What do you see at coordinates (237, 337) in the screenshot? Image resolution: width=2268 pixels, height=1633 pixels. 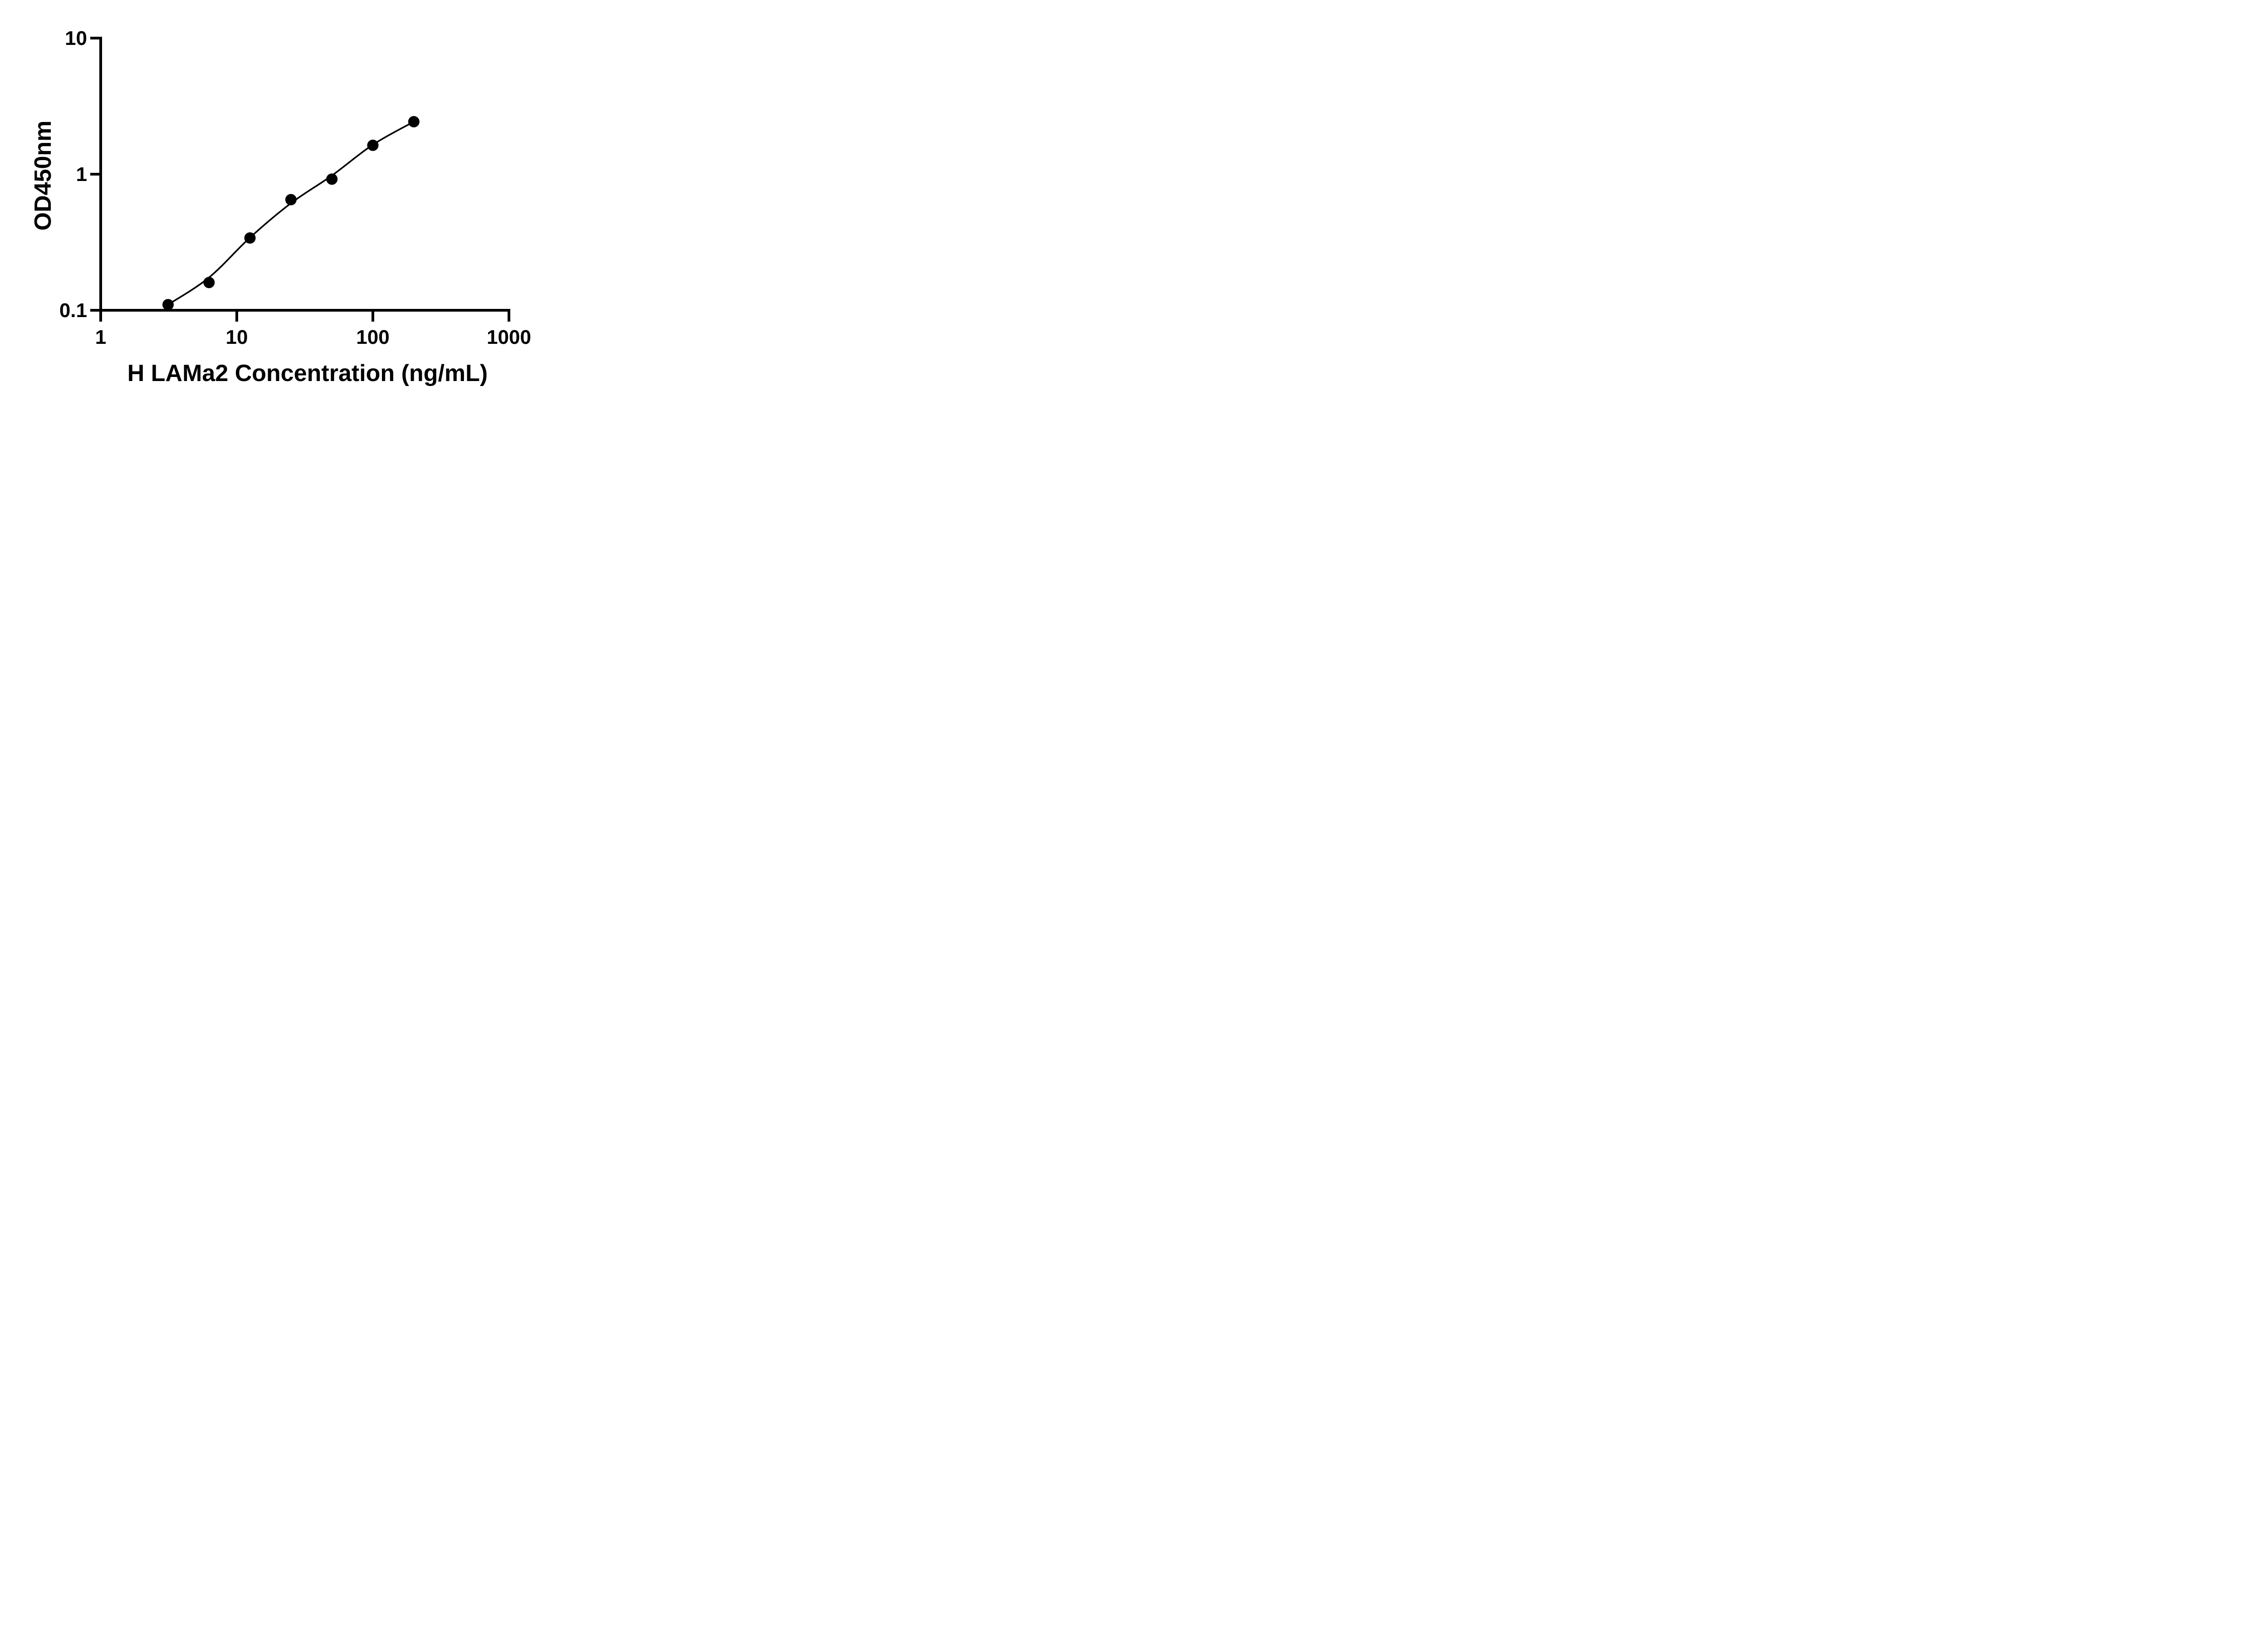 I see `x-tick-label: 10` at bounding box center [237, 337].